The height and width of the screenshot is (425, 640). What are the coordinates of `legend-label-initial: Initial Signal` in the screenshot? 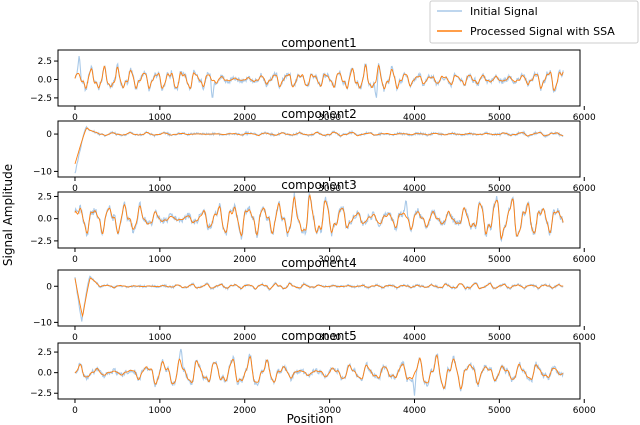 It's located at (504, 11).